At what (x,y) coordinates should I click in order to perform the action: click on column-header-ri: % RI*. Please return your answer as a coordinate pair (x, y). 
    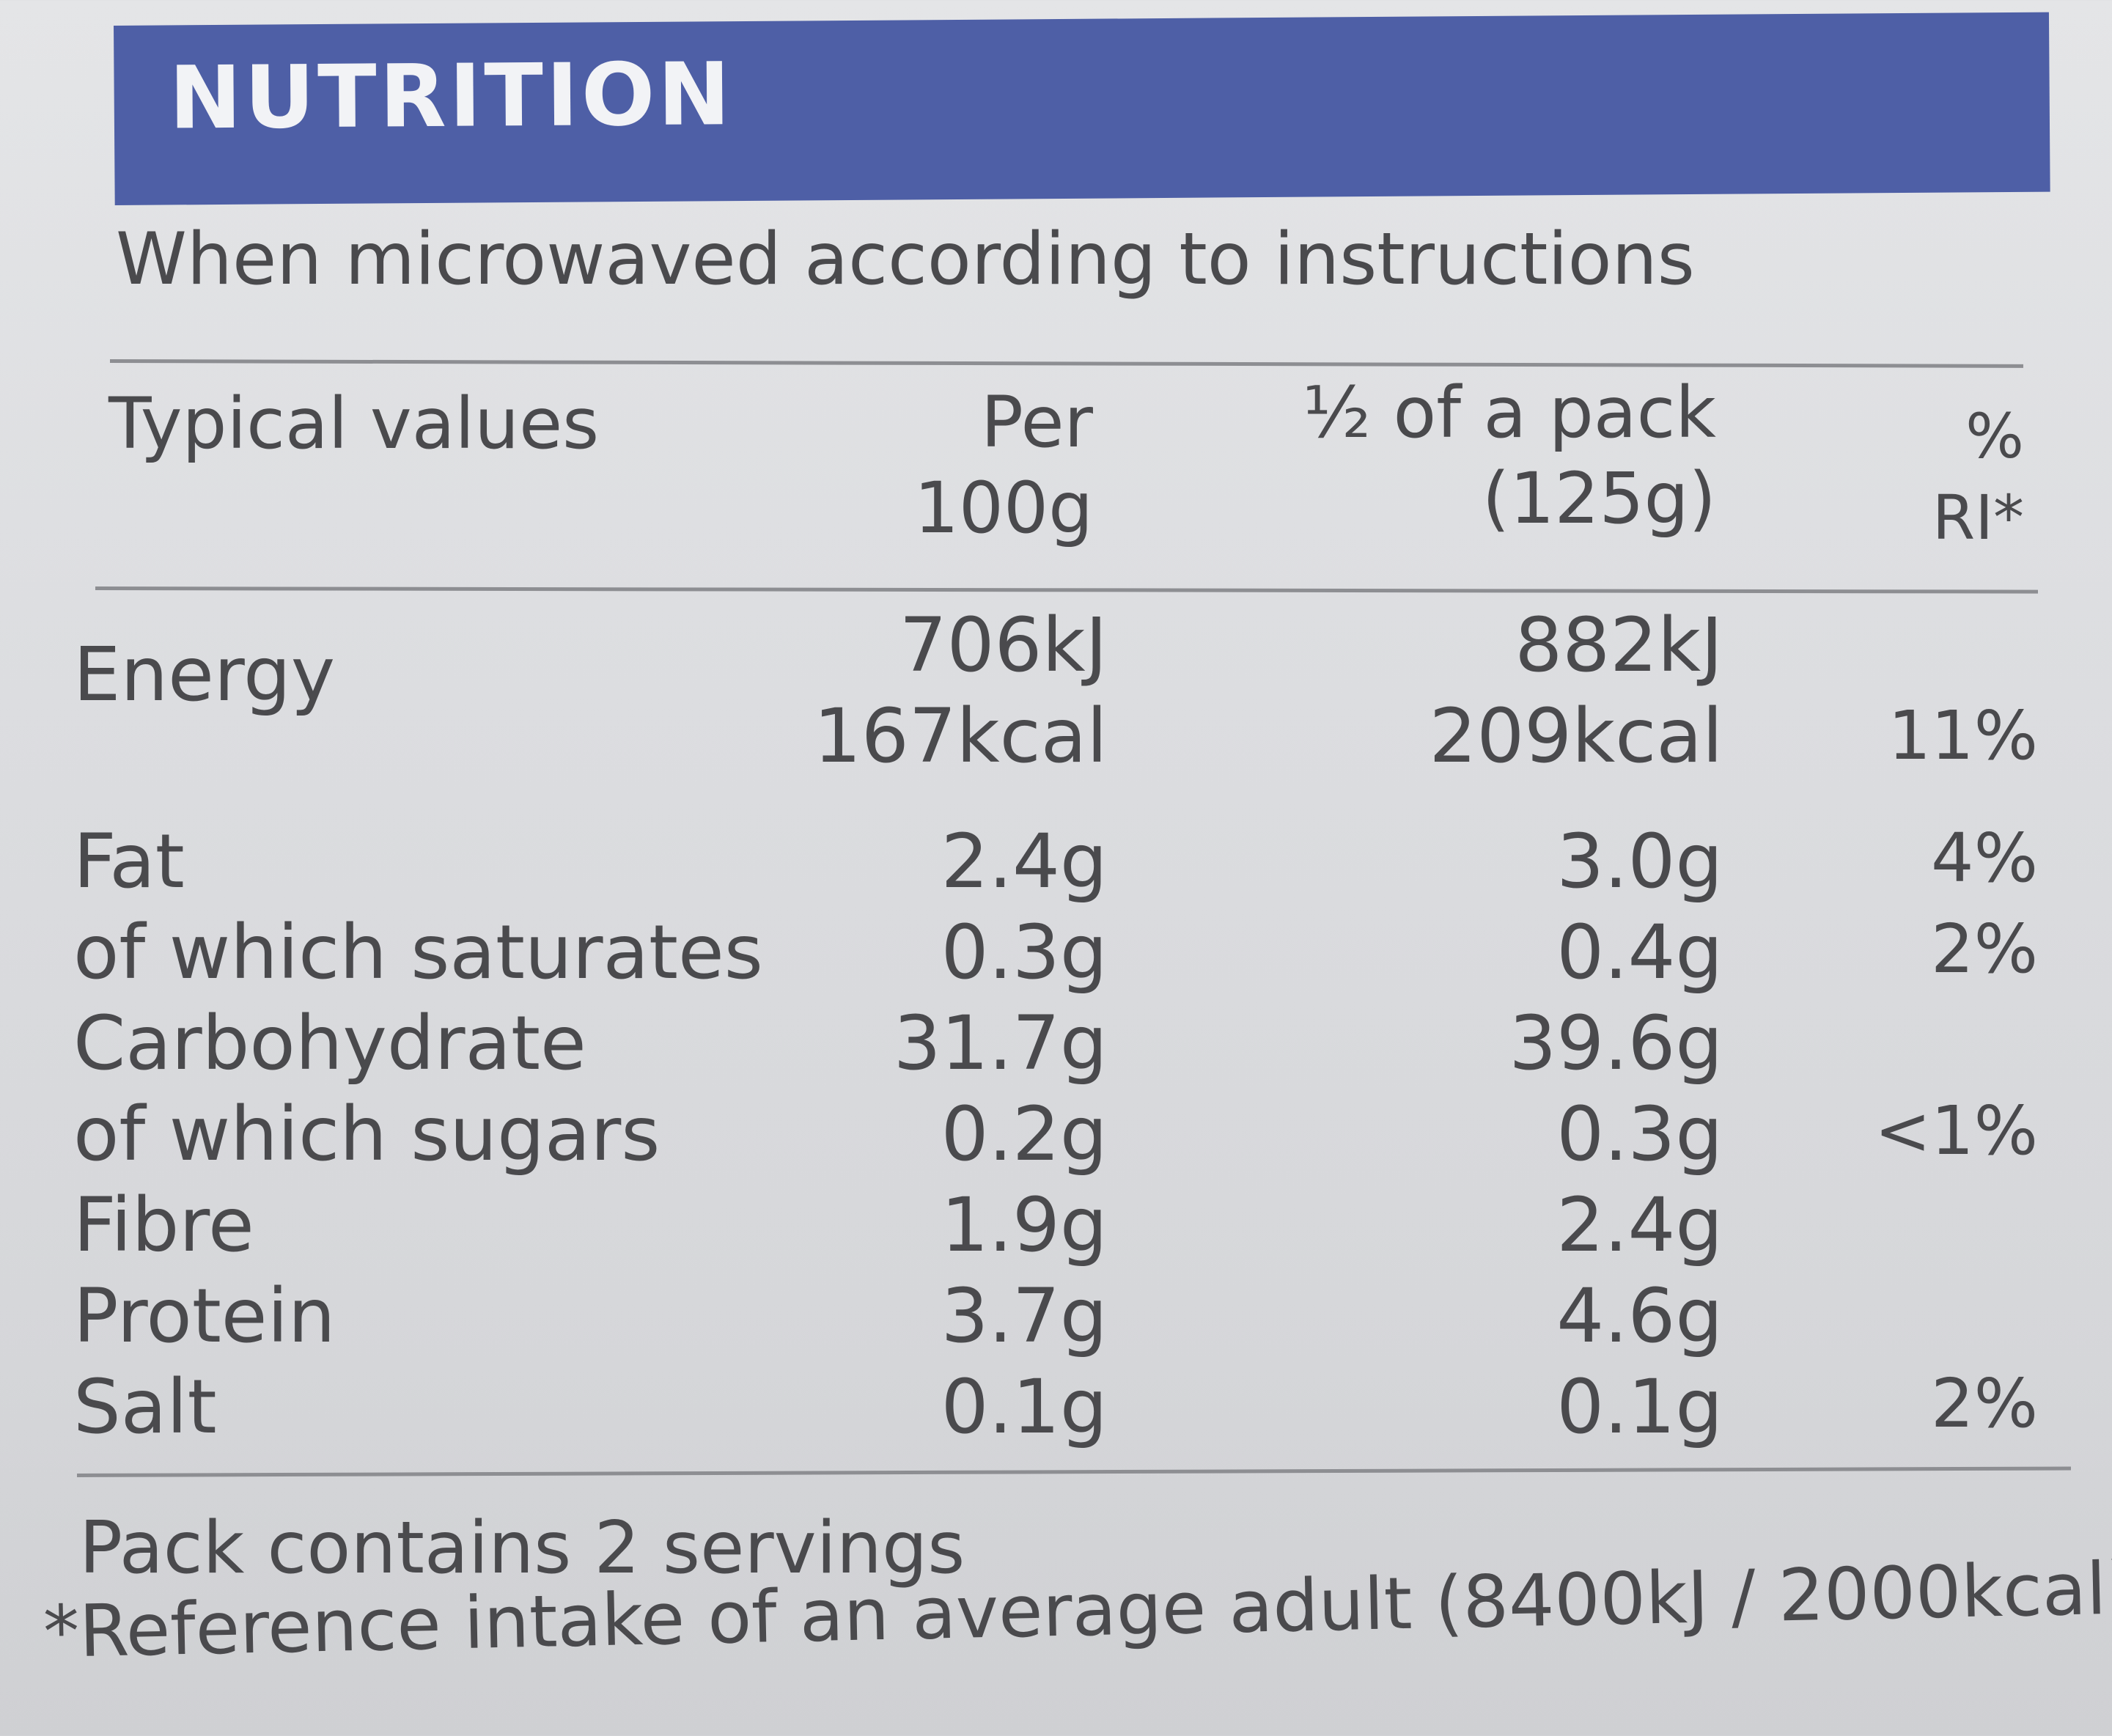
    Looking at the image, I should click on (1978, 477).